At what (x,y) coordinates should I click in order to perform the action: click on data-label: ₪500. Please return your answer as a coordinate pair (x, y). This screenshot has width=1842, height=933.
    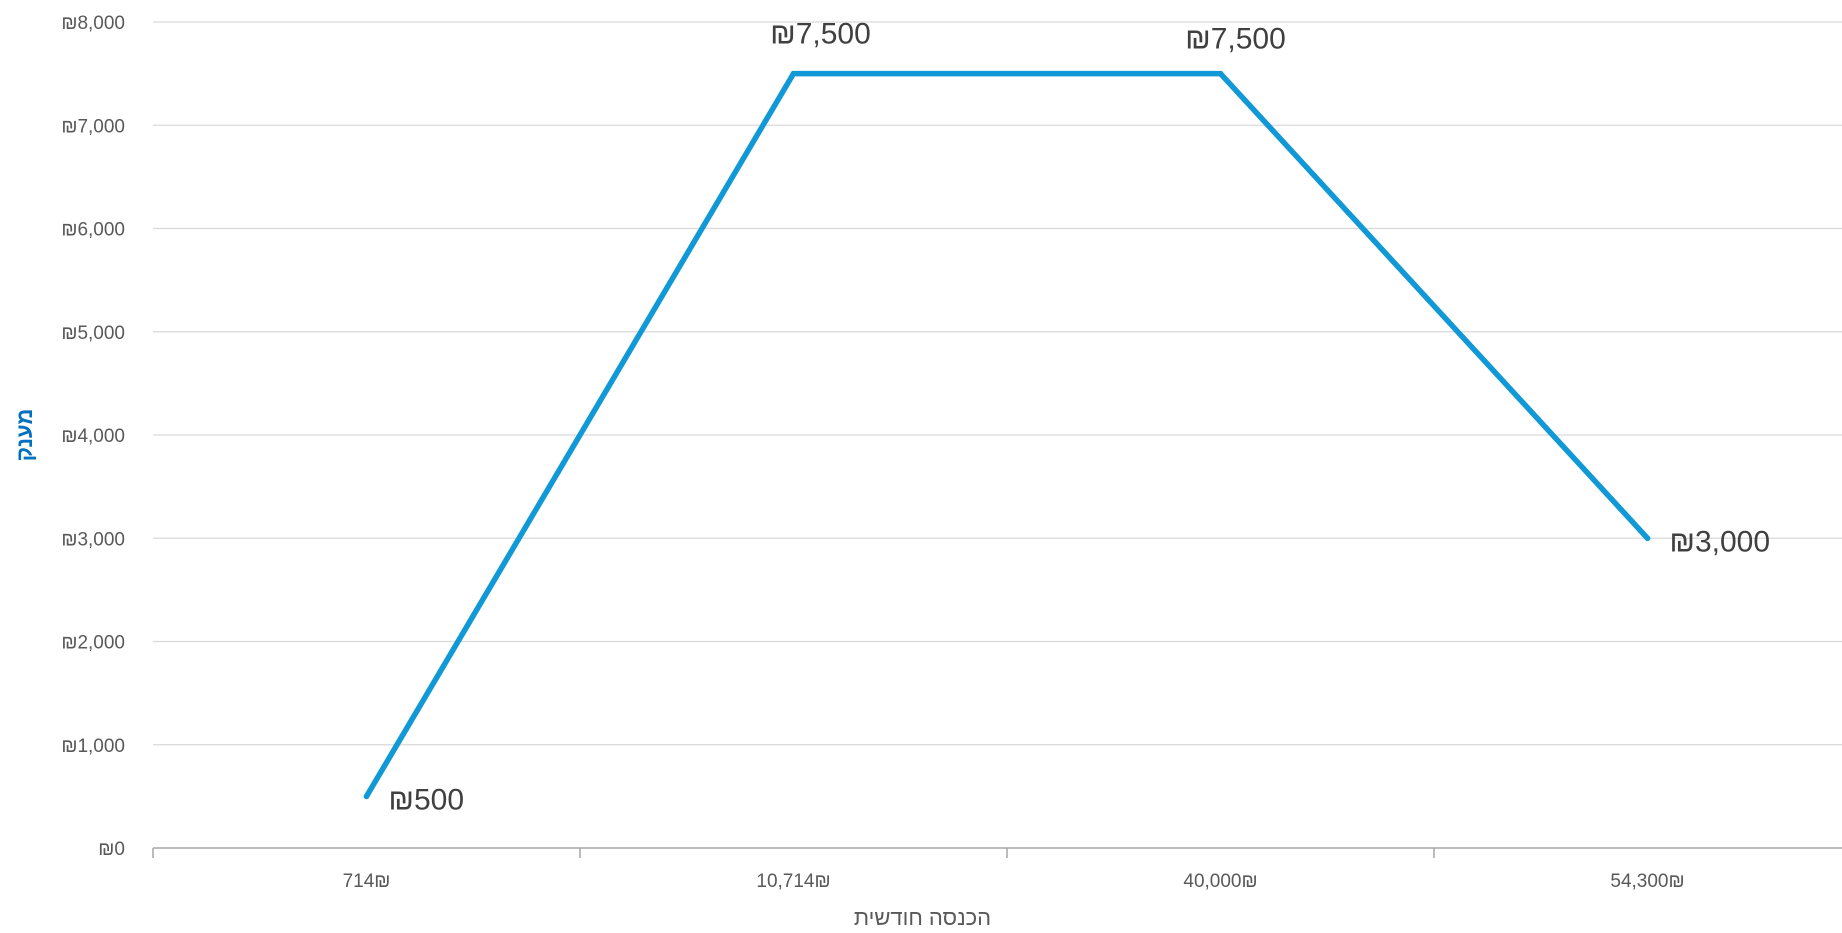
    Looking at the image, I should click on (427, 799).